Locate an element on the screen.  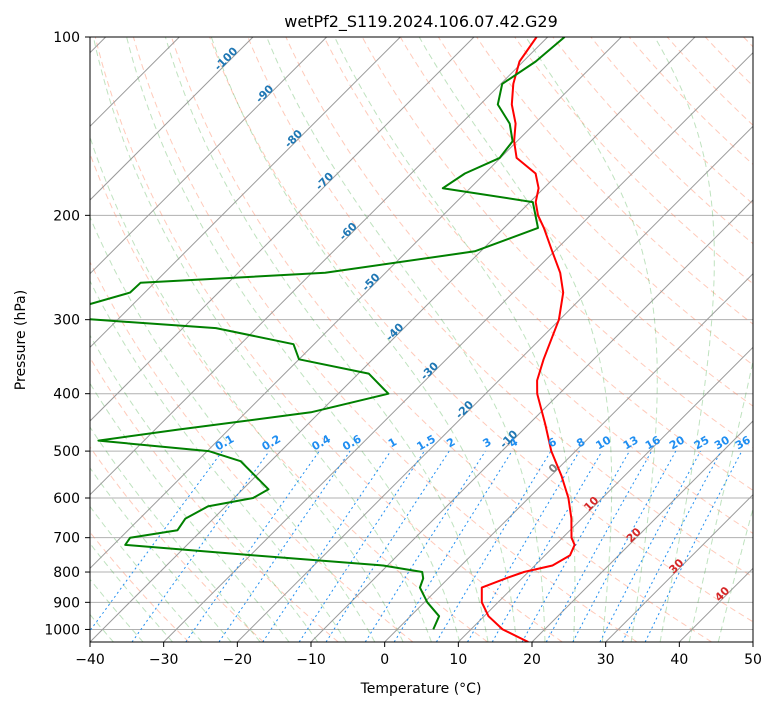
x-tick-label: 20 is located at coordinates (532, 660).